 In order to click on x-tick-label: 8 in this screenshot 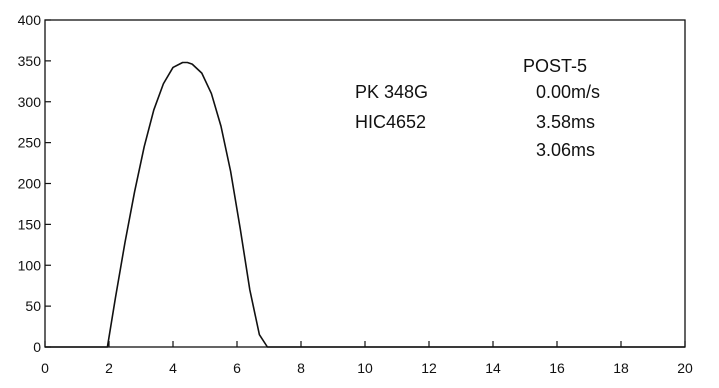, I will do `click(301, 368)`.